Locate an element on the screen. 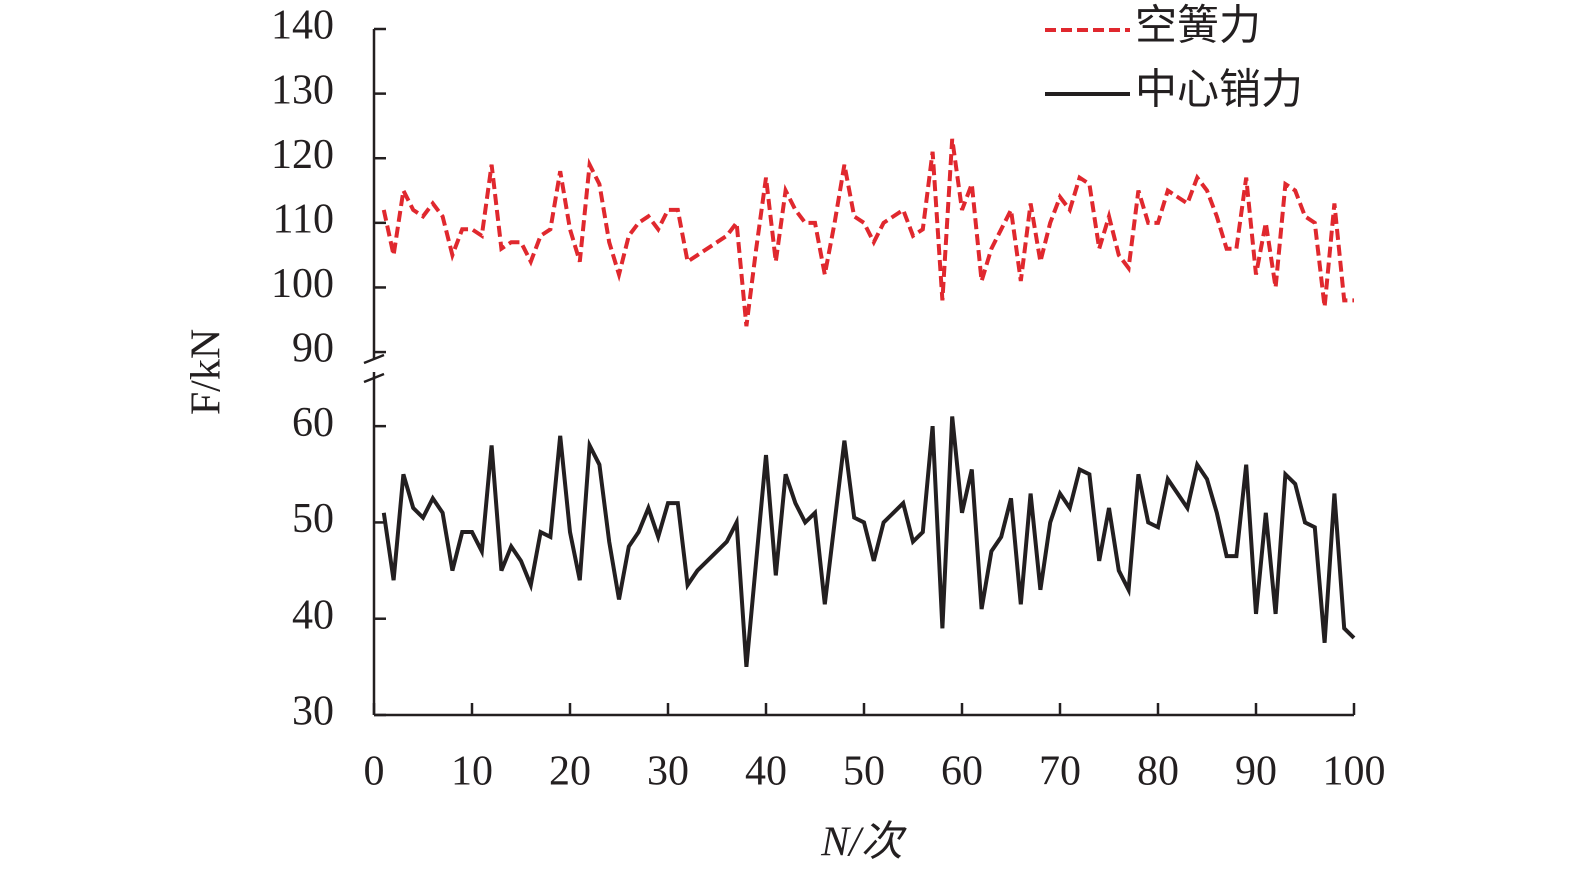 The image size is (1575, 886). y-tick-label: 50 is located at coordinates (313, 519).